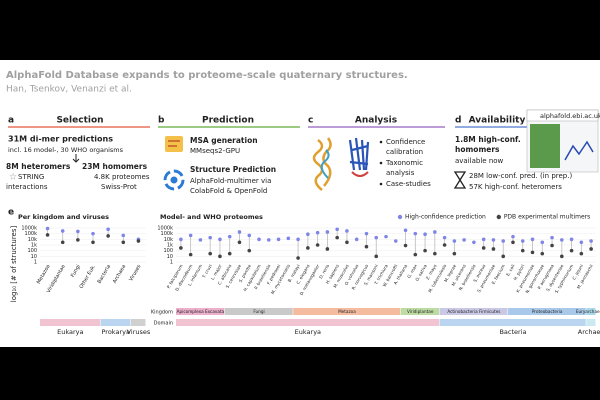 Image resolution: width=600 pixels, height=400 pixels. What do you see at coordinates (381, 184) in the screenshot?
I see `bullet` at bounding box center [381, 184].